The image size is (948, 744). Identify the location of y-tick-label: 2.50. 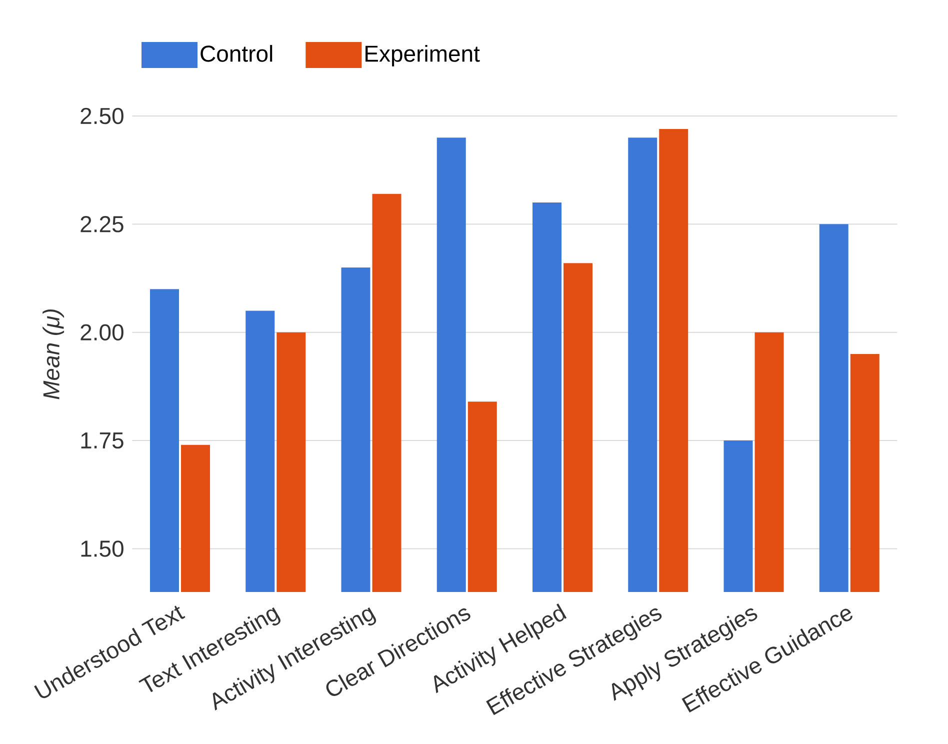
(102, 116).